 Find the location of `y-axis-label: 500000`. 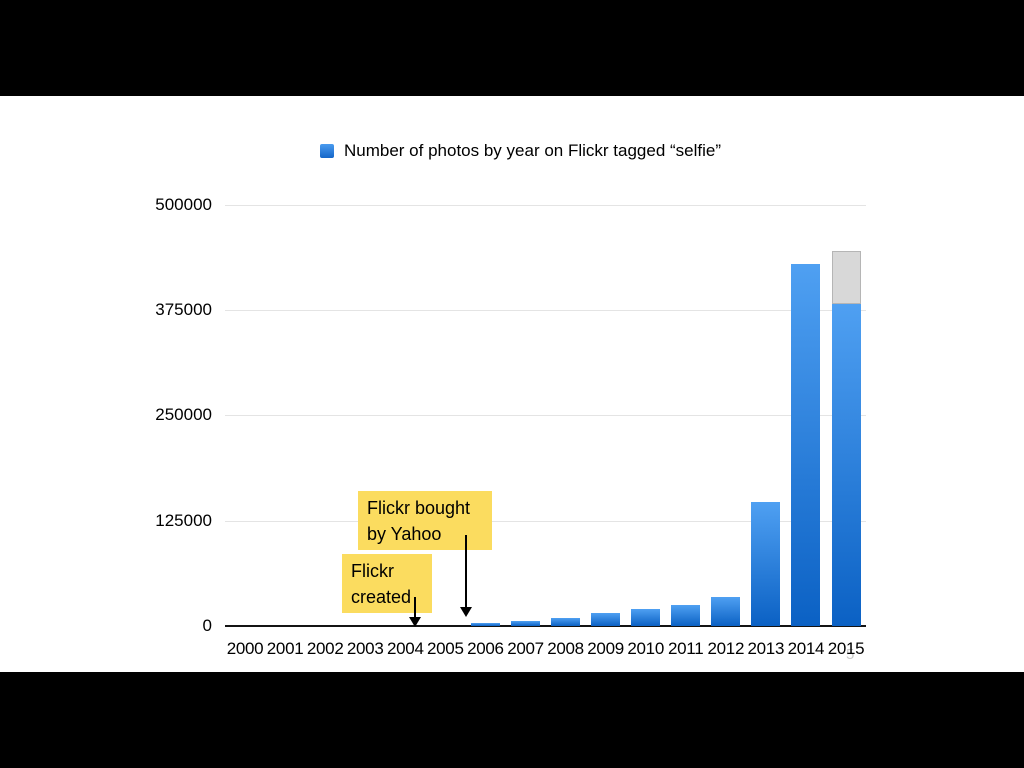

y-axis-label: 500000 is located at coordinates (183, 204).